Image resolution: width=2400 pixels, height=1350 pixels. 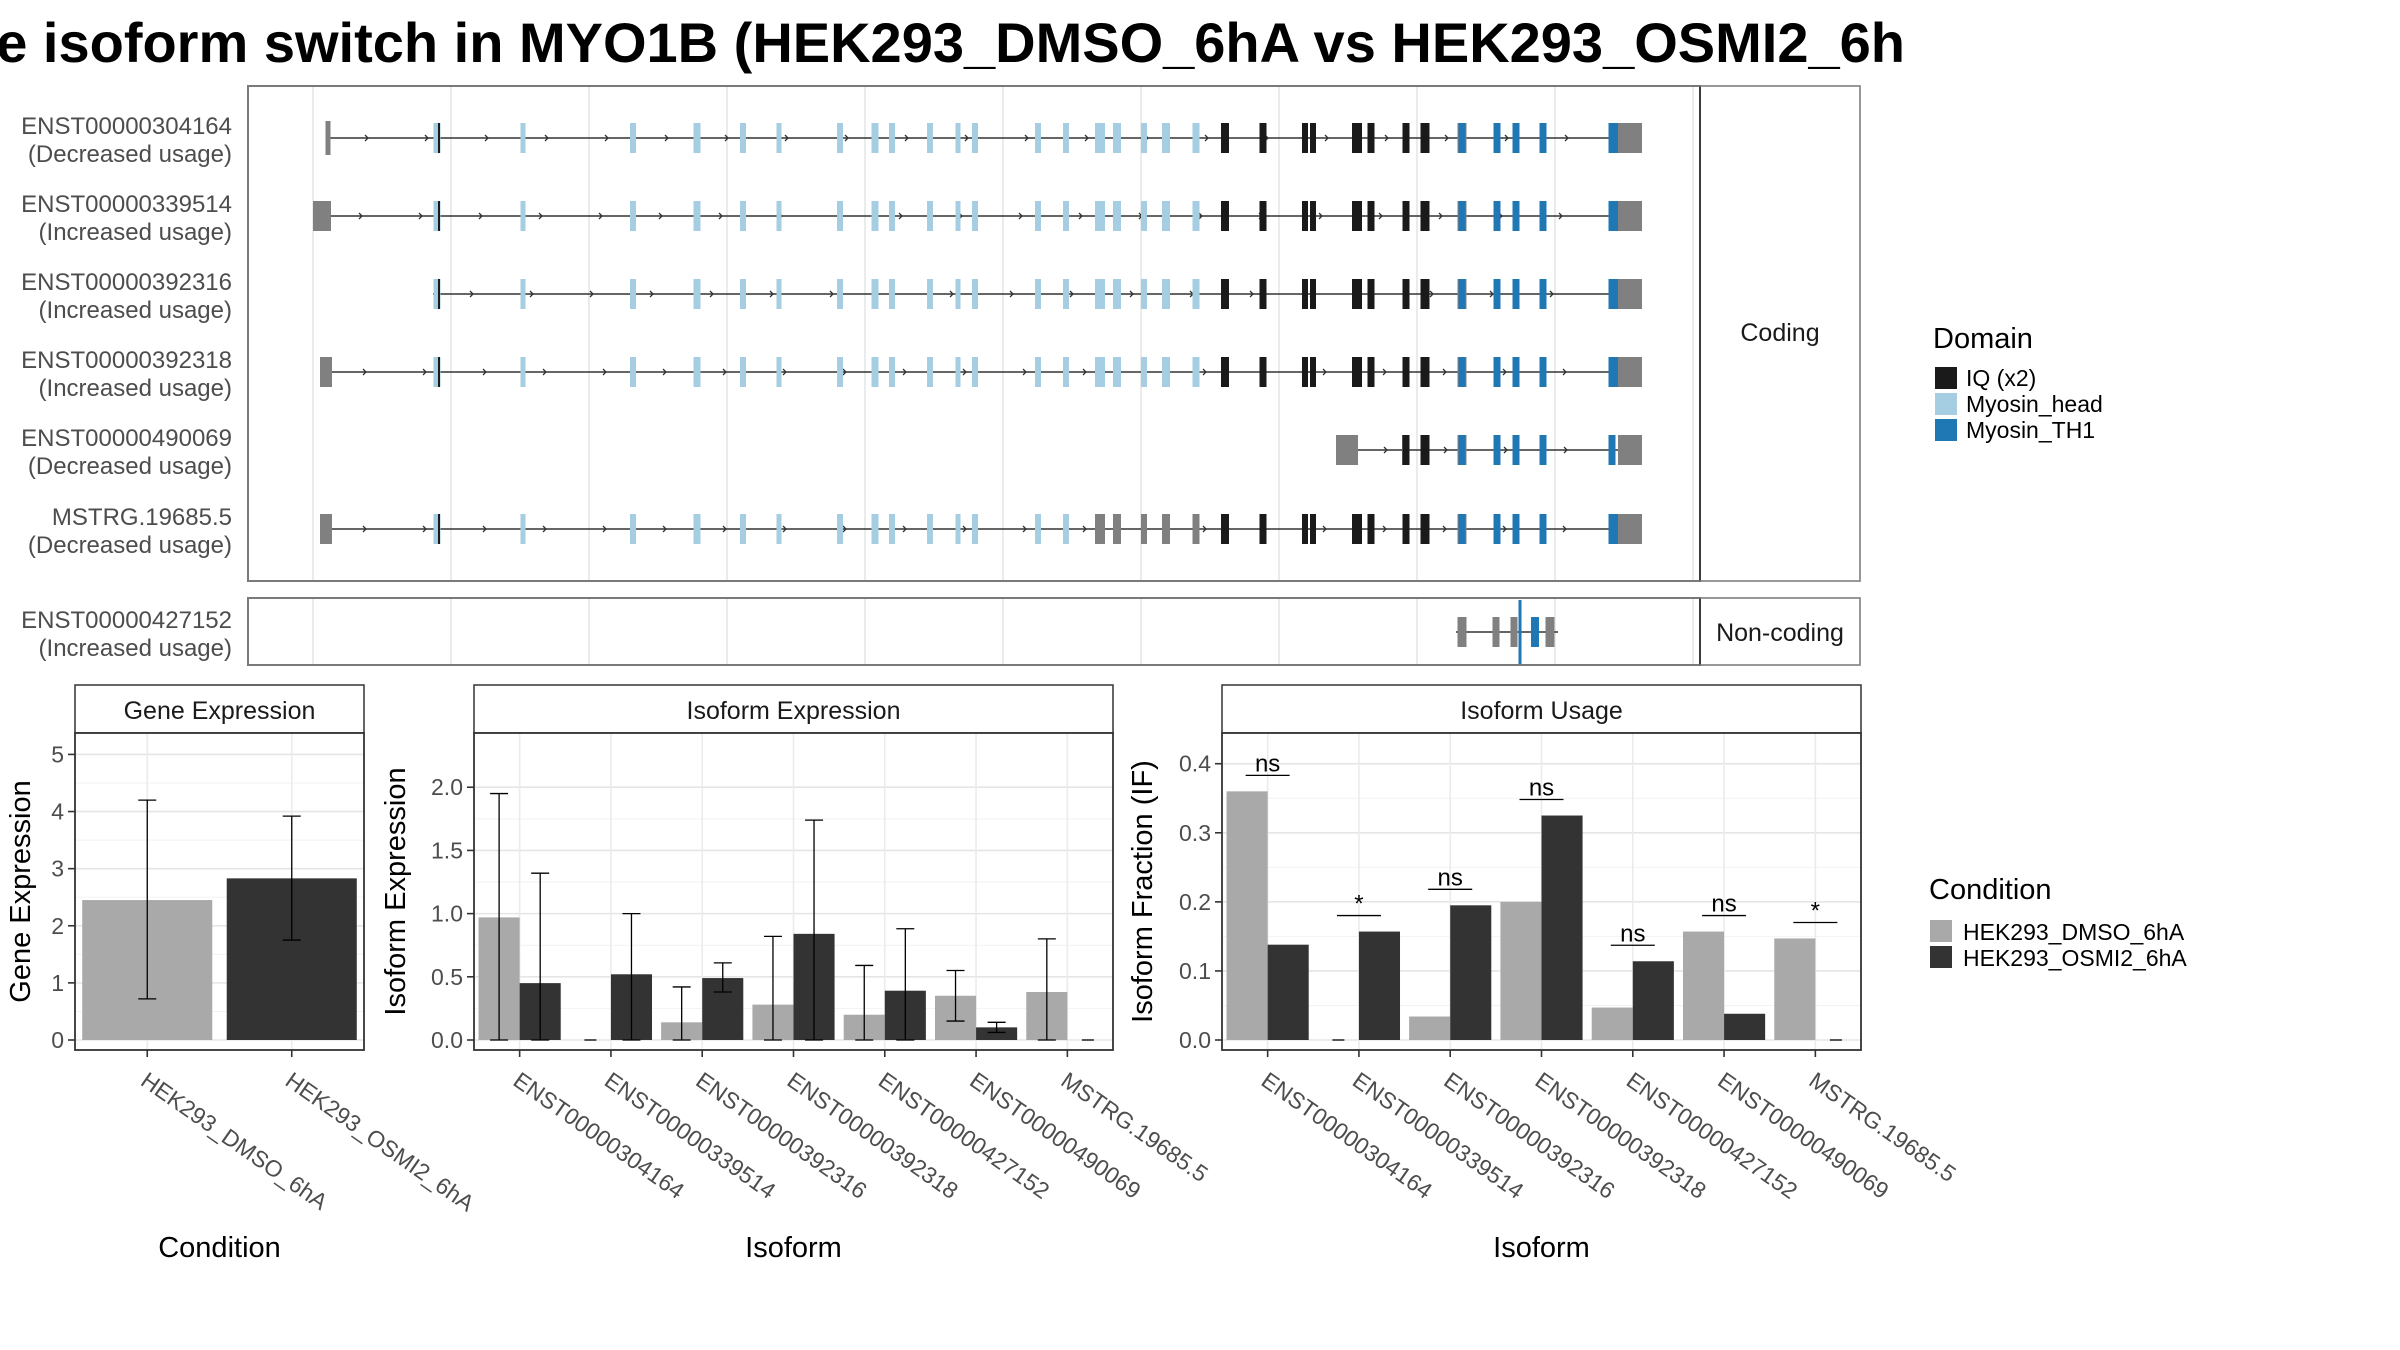 I want to click on noncoding-outer-border, so click(x=1054, y=631).